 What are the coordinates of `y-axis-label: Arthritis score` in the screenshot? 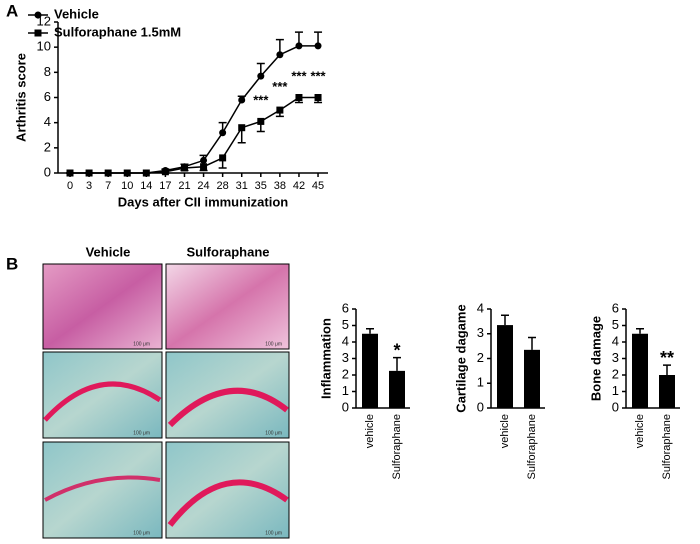 It's located at (20, 97).